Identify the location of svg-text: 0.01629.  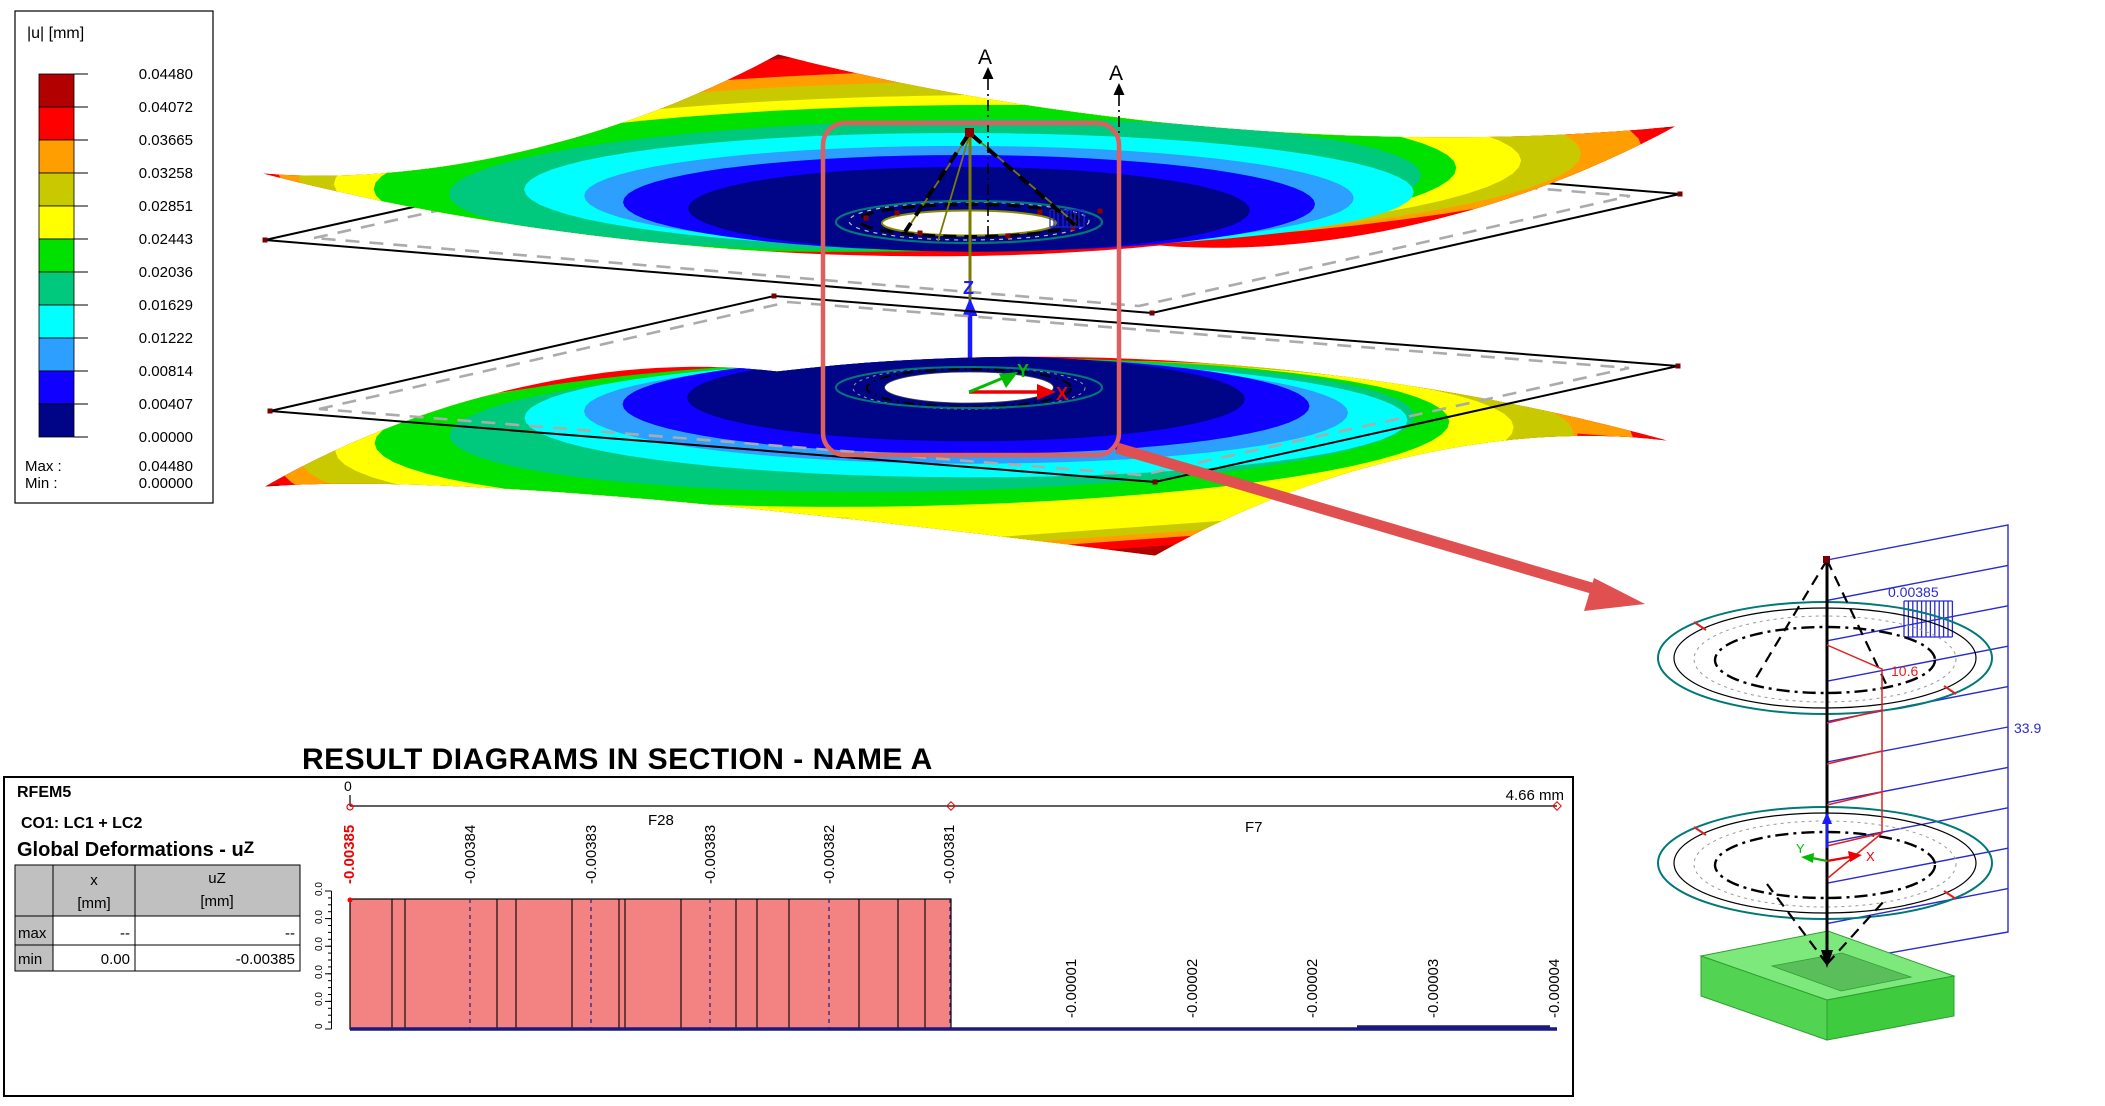
(166, 305).